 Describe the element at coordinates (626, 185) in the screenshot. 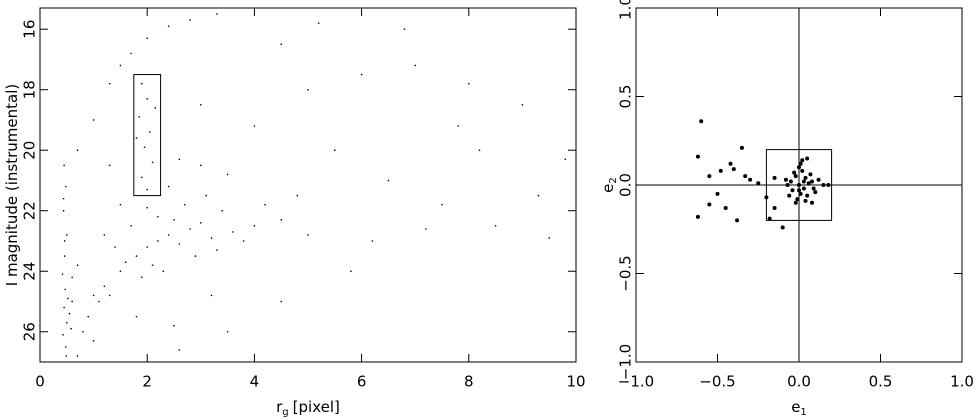

I see `y-tick-label: 0.0` at that location.